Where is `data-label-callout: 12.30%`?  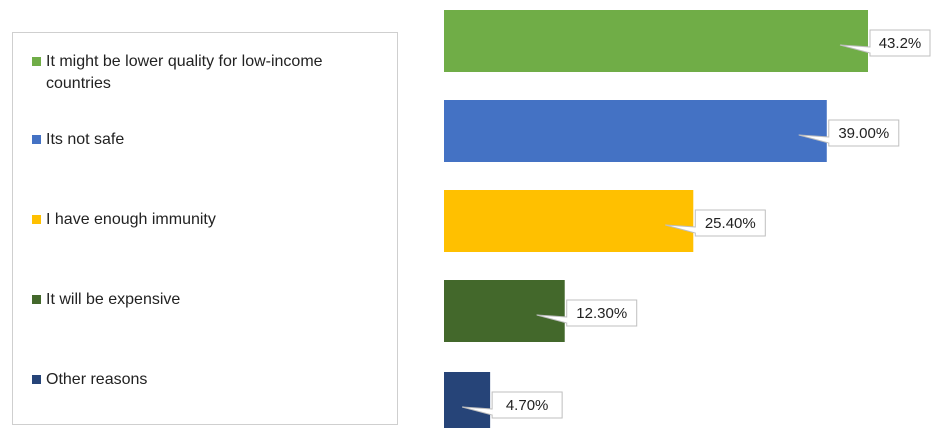
data-label-callout: 12.30% is located at coordinates (587, 313).